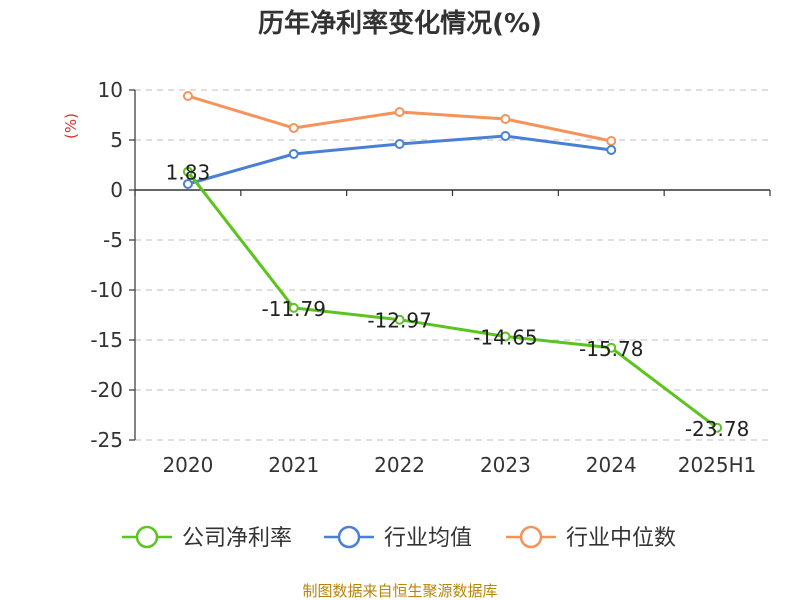 The width and height of the screenshot is (800, 600). I want to click on legend-item: 行业均值, so click(398, 538).